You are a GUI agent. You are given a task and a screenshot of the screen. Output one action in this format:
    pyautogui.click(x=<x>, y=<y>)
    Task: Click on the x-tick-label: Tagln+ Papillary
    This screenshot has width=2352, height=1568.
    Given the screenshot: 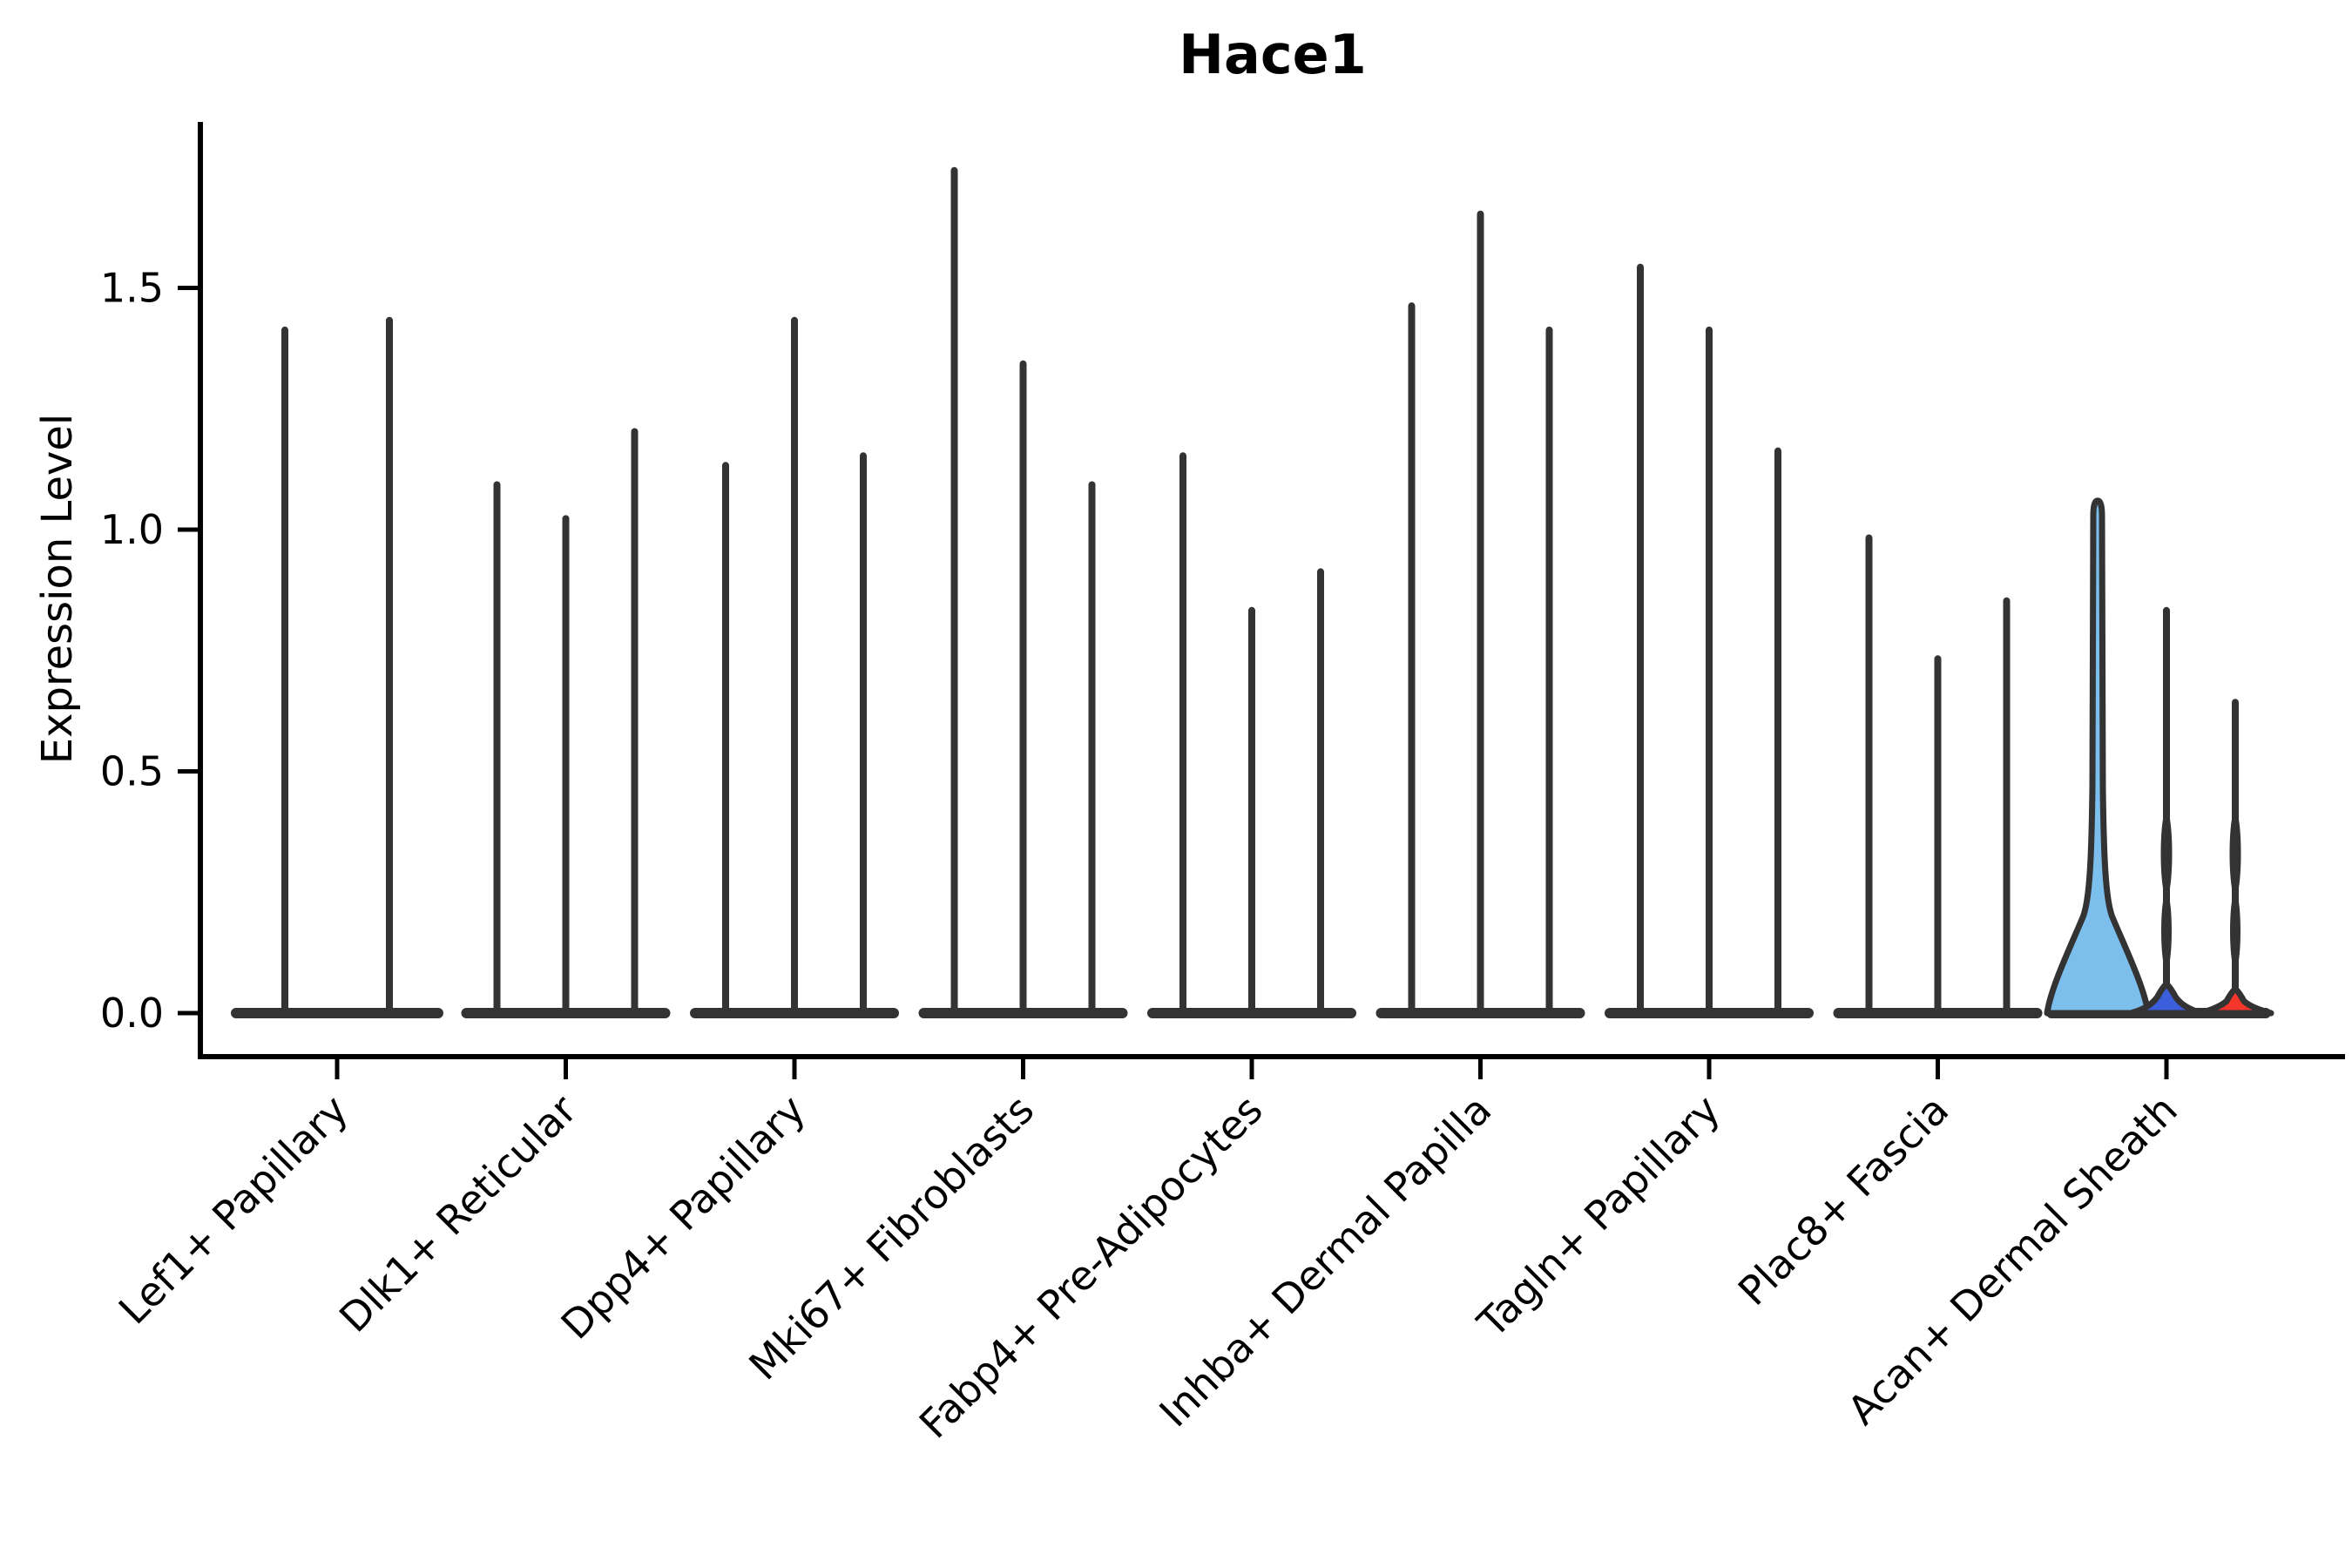 What is the action you would take?
    pyautogui.click(x=1598, y=1217)
    